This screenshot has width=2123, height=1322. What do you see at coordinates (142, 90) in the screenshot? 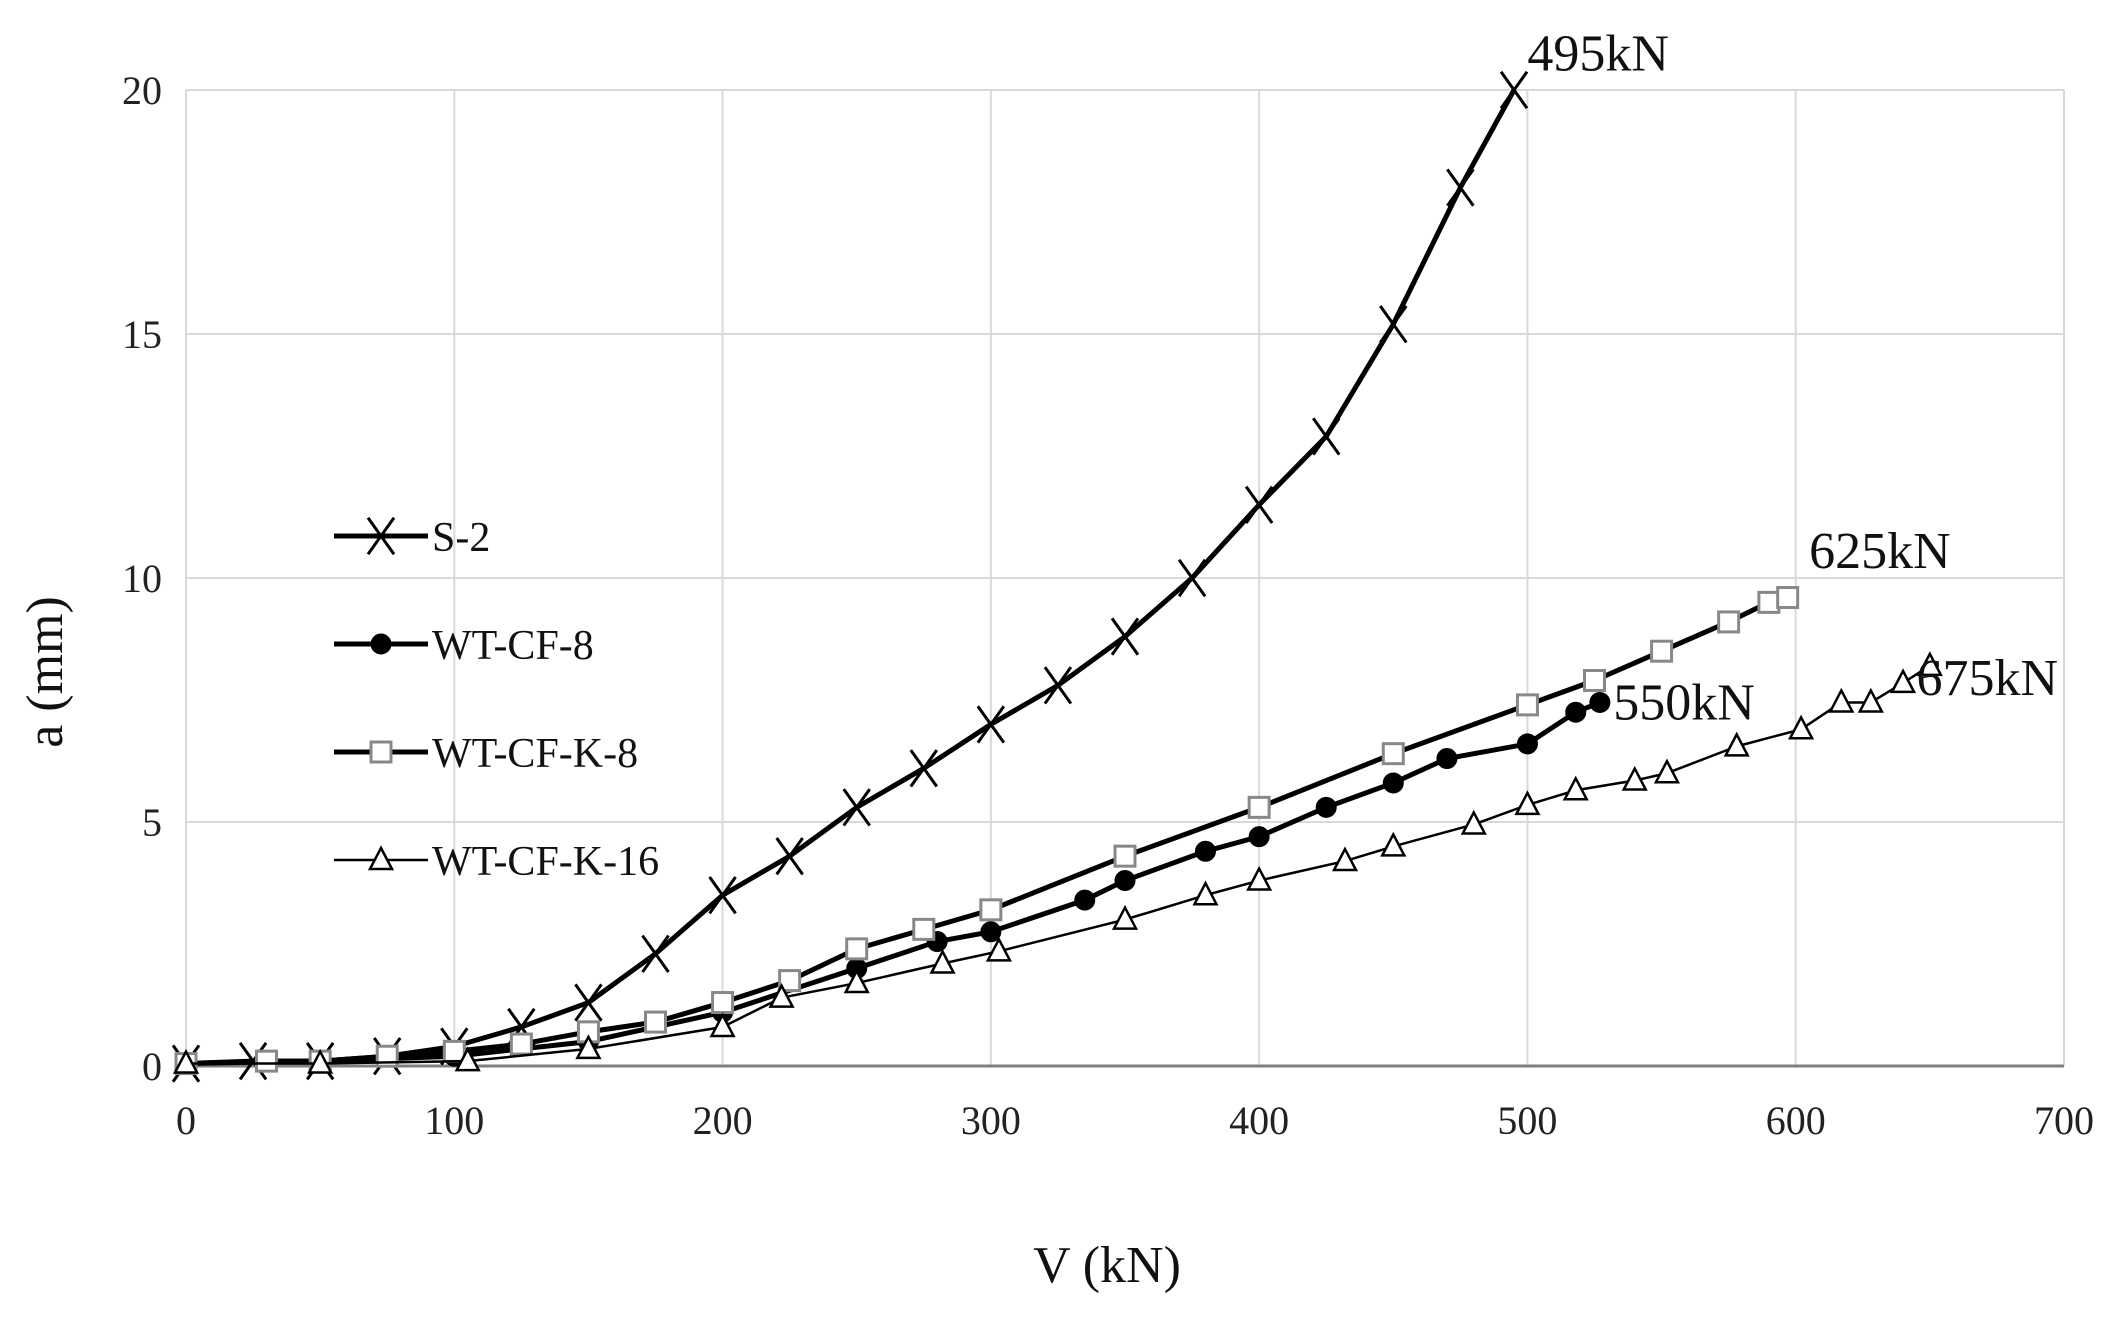
I see `y-tick-label: 20` at bounding box center [142, 90].